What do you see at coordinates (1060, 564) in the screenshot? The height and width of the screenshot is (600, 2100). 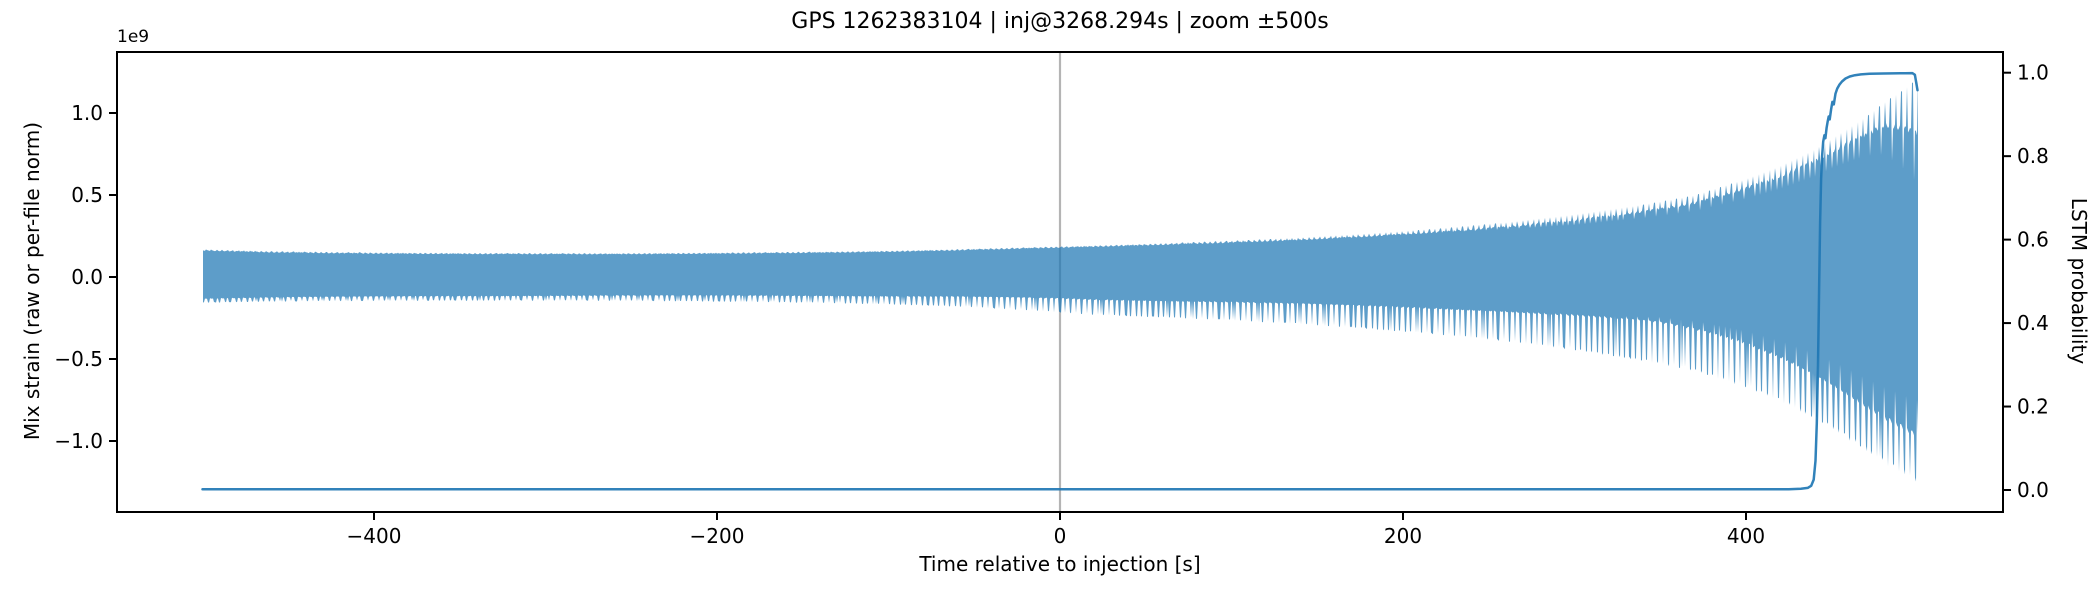 I see `x-axis-label: Time relative to injection [s]` at bounding box center [1060, 564].